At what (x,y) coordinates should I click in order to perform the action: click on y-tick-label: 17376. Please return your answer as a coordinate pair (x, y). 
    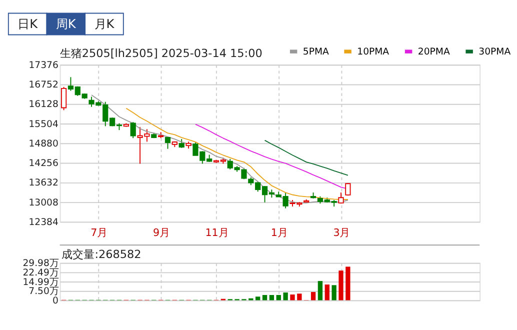
    Looking at the image, I should click on (43, 65).